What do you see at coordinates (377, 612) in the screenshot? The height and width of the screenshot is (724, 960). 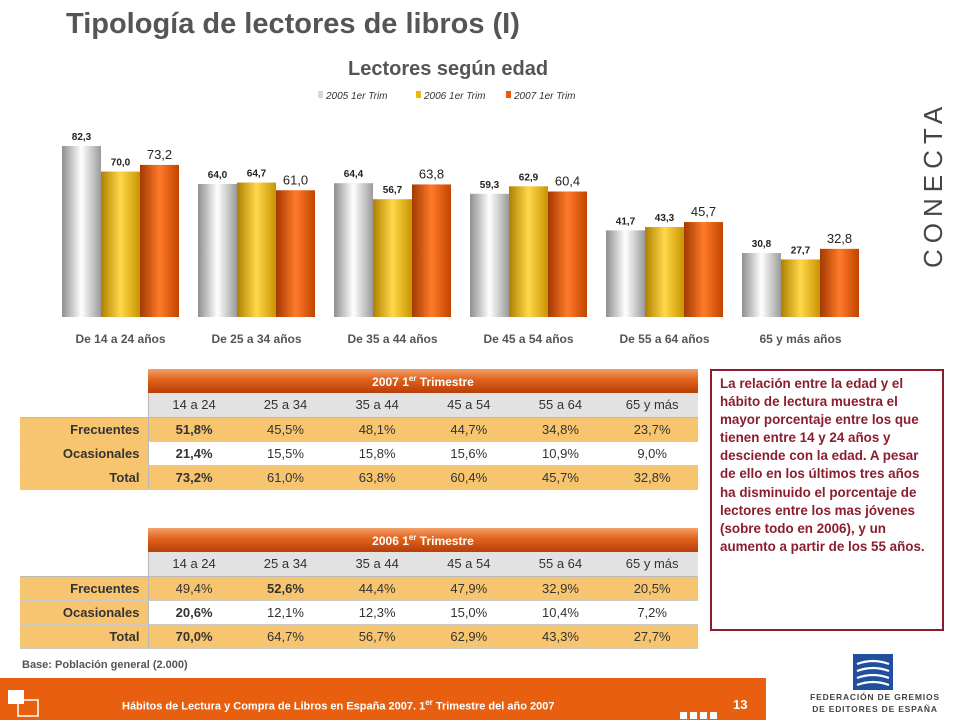 I see `table-cell: 12,3%` at bounding box center [377, 612].